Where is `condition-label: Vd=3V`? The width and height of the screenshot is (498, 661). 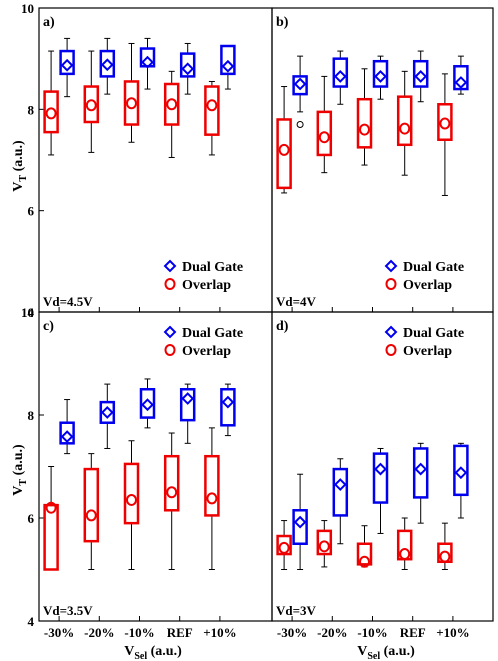
condition-label: Vd=3V is located at coordinates (296, 610).